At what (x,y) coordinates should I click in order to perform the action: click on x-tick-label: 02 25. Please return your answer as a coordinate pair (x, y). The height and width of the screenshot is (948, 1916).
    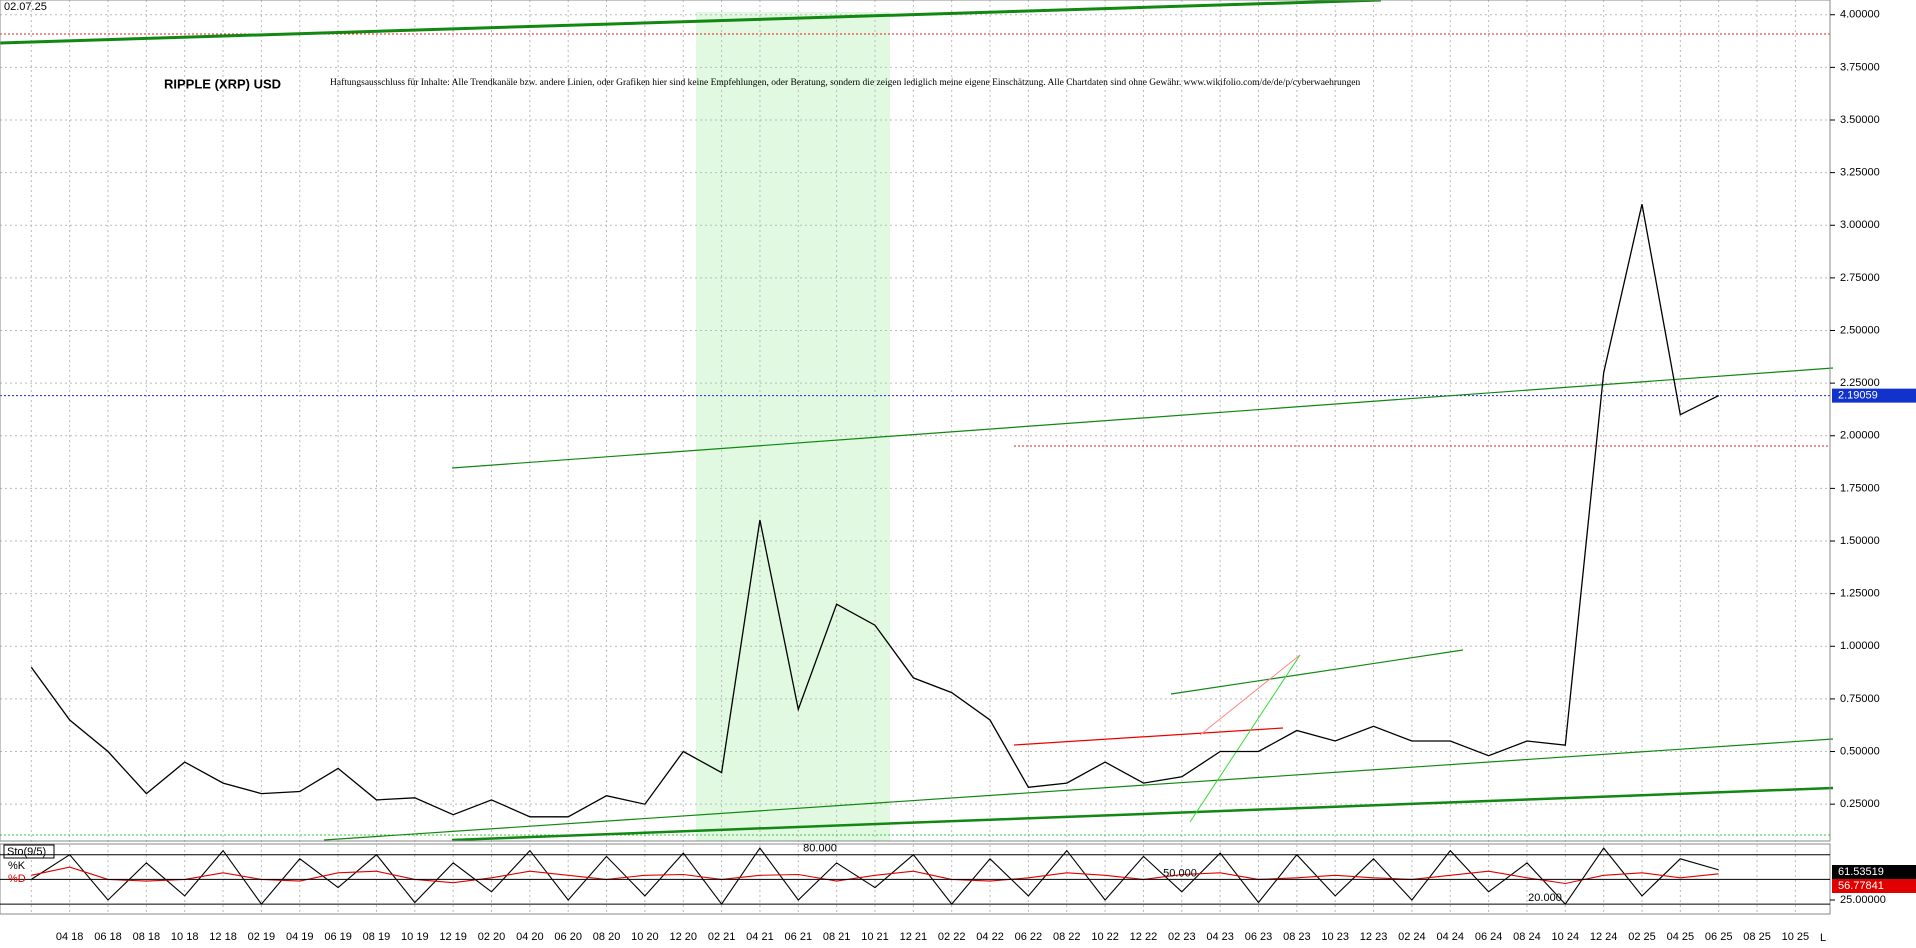
    Looking at the image, I should click on (1642, 937).